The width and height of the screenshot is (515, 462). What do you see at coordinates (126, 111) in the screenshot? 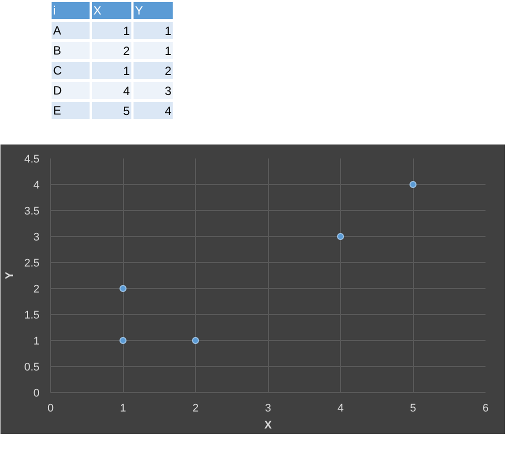
I see `text: 5` at bounding box center [126, 111].